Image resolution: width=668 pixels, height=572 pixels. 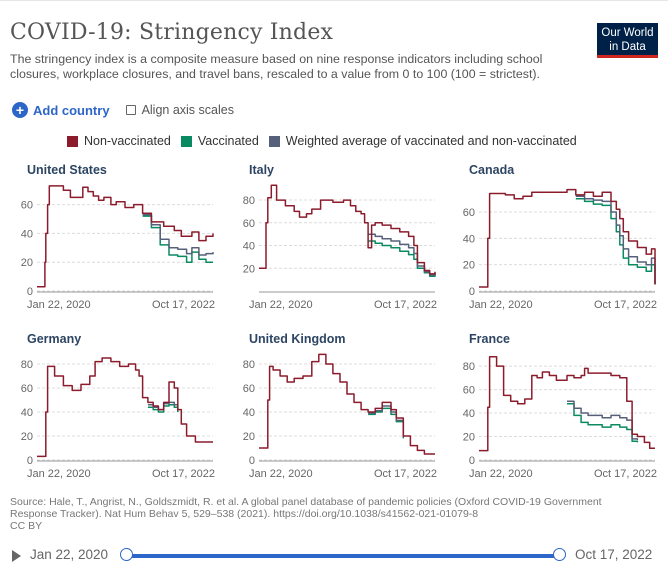 I want to click on legend-item-non-vaccinated: Non-vaccinated, so click(x=119, y=141).